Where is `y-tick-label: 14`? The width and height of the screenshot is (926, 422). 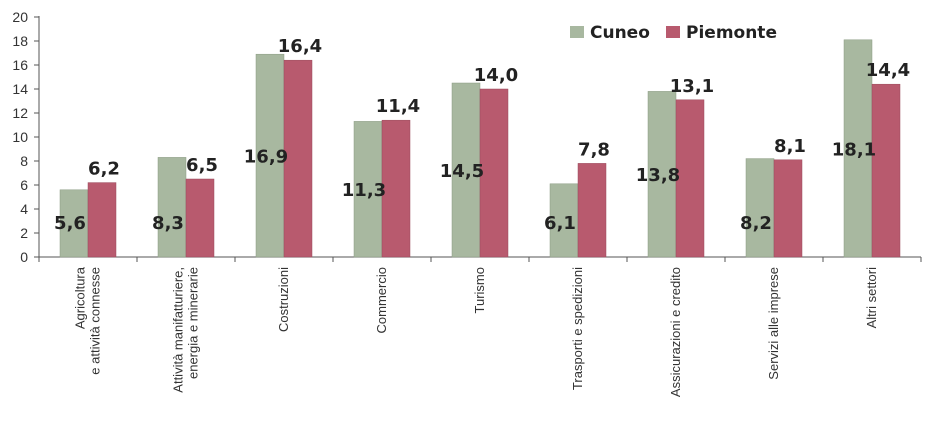 y-tick-label: 14 is located at coordinates (20, 89).